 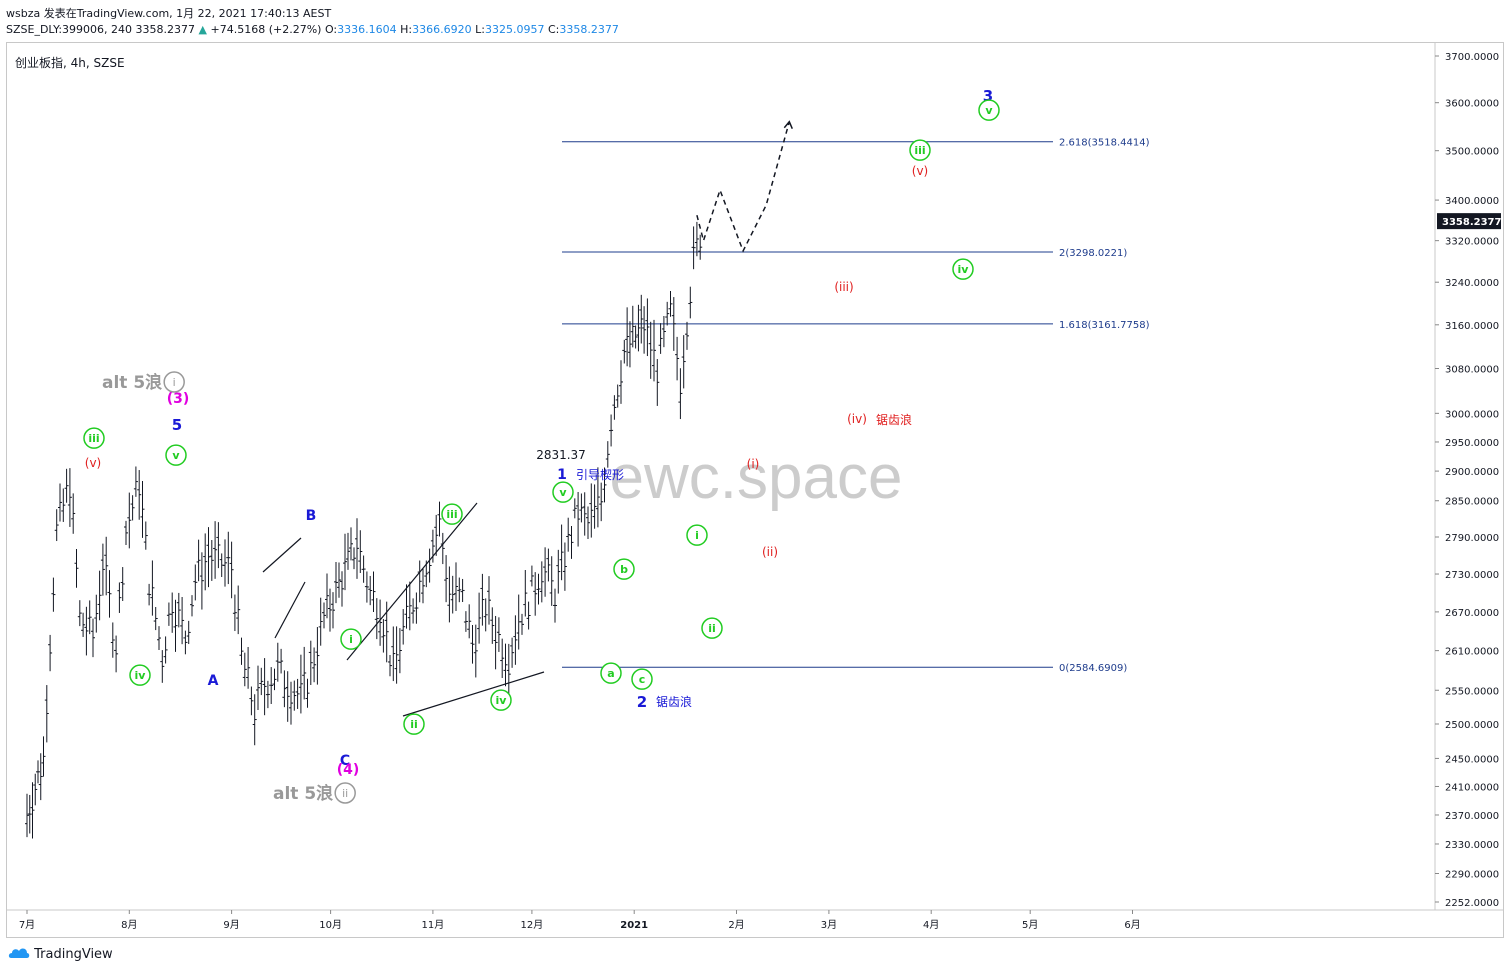 What do you see at coordinates (1472, 104) in the screenshot?
I see `price-tick-label: 3600.0000` at bounding box center [1472, 104].